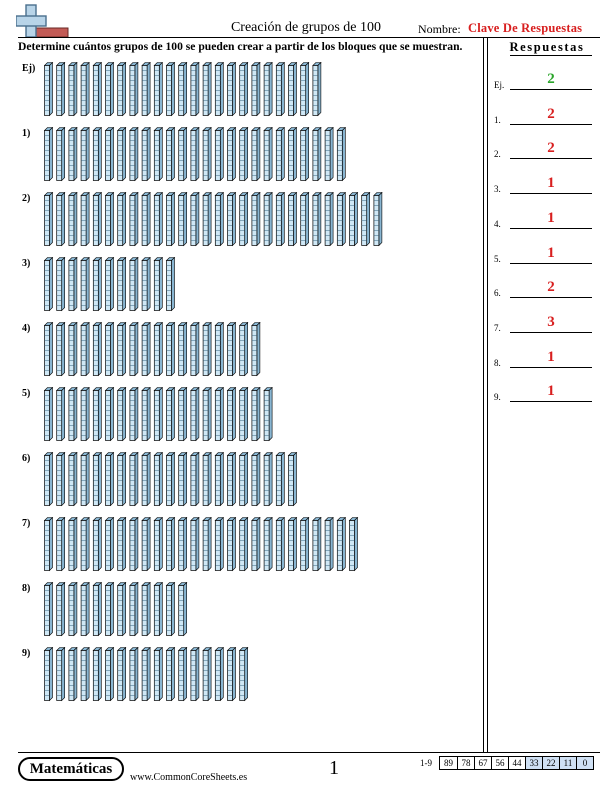 The width and height of the screenshot is (612, 792). Describe the element at coordinates (516, 763) in the screenshot. I see `score-cell: 44` at that location.